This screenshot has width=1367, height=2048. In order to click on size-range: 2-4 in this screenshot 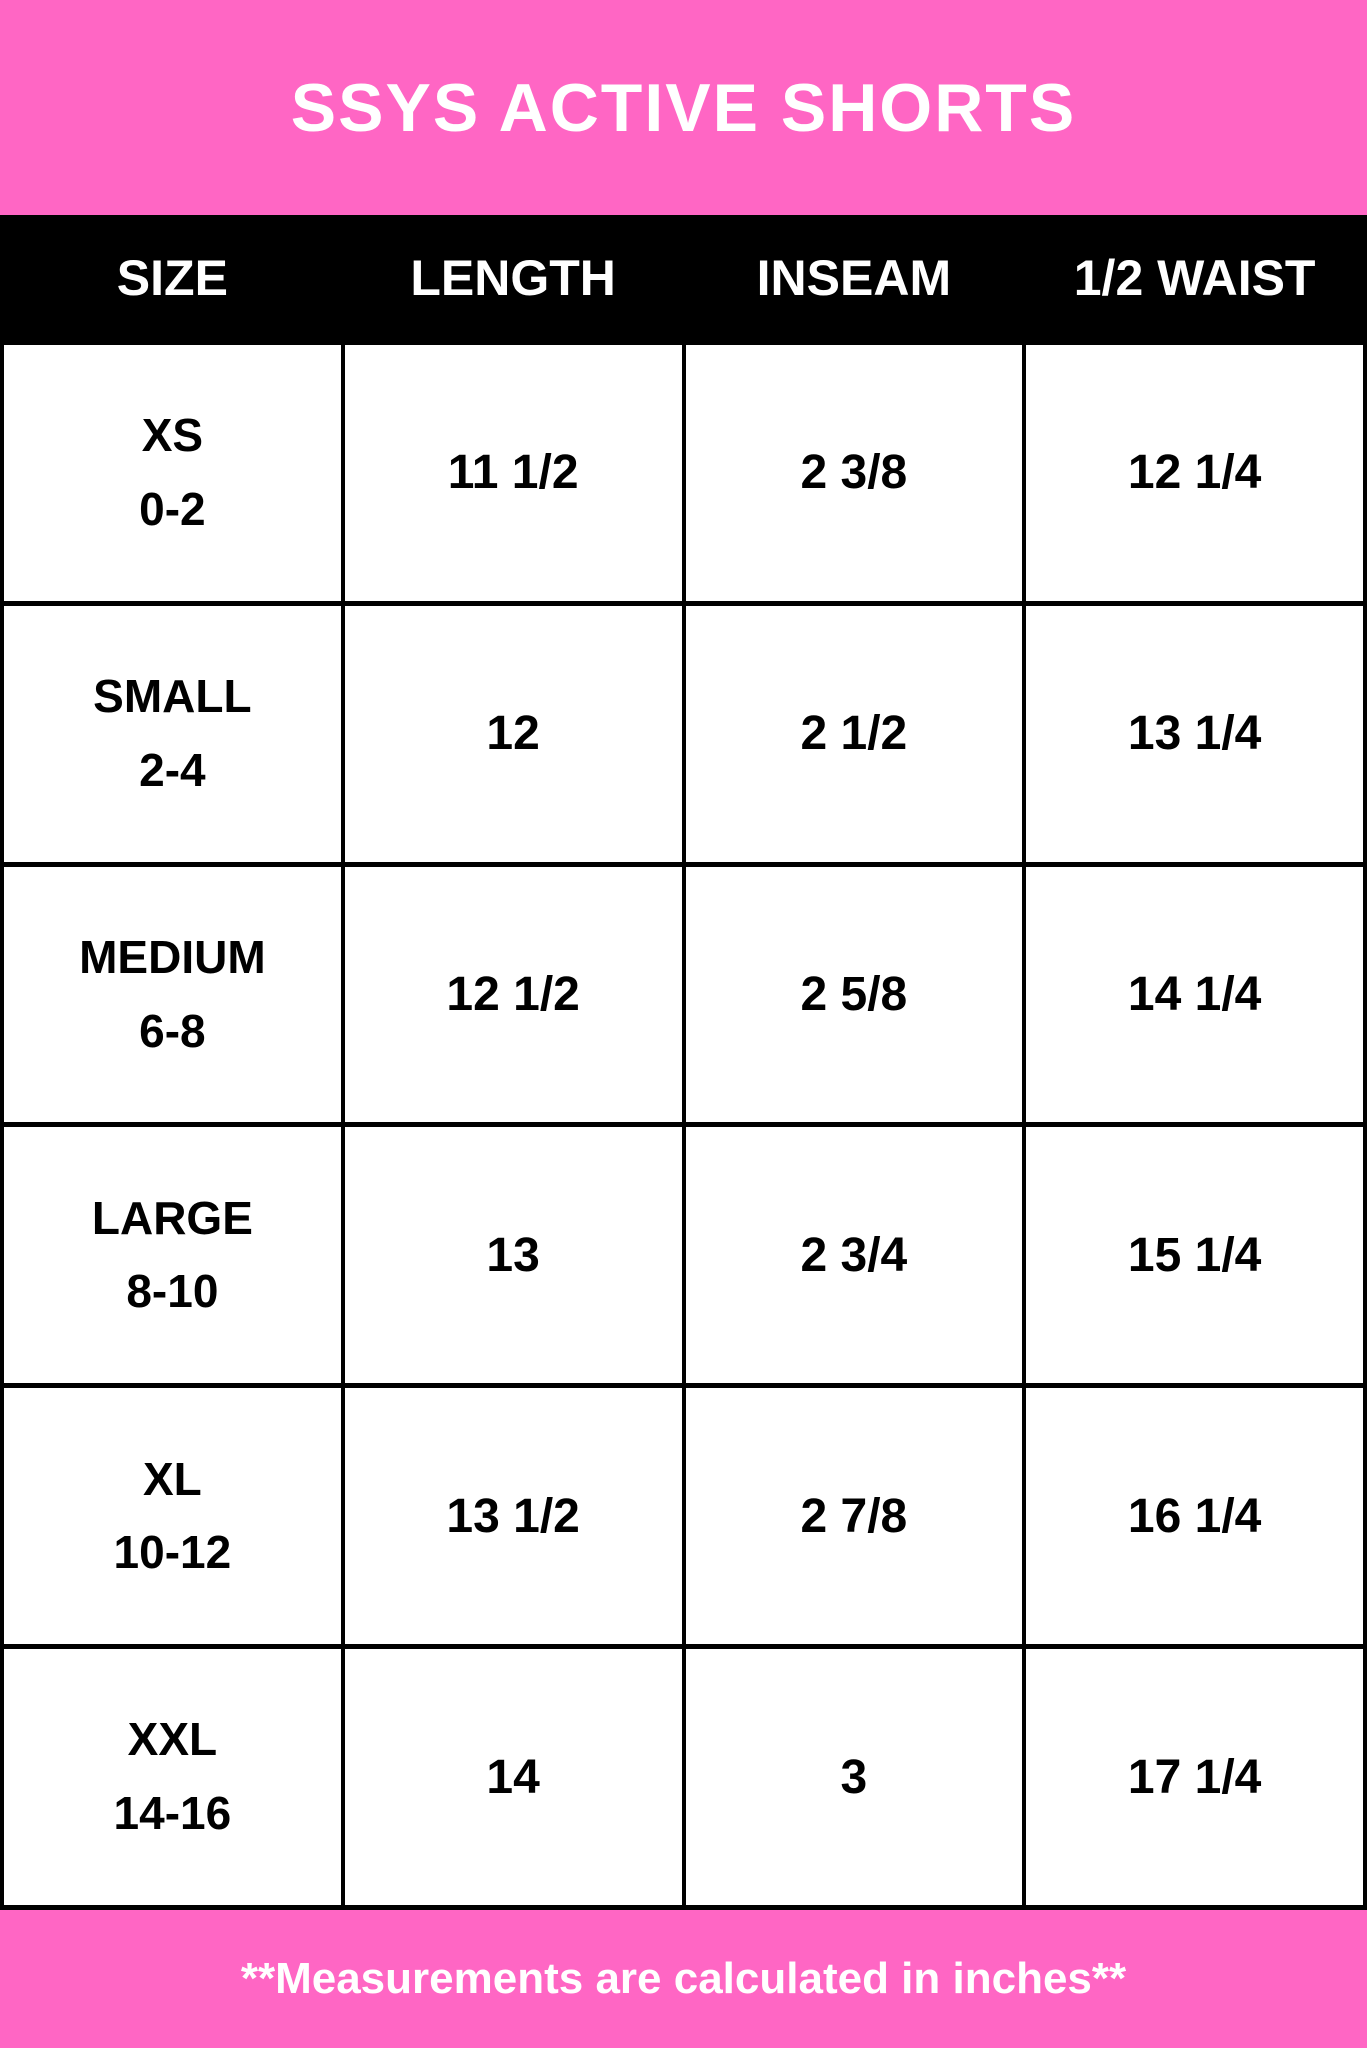, I will do `click(172, 769)`.